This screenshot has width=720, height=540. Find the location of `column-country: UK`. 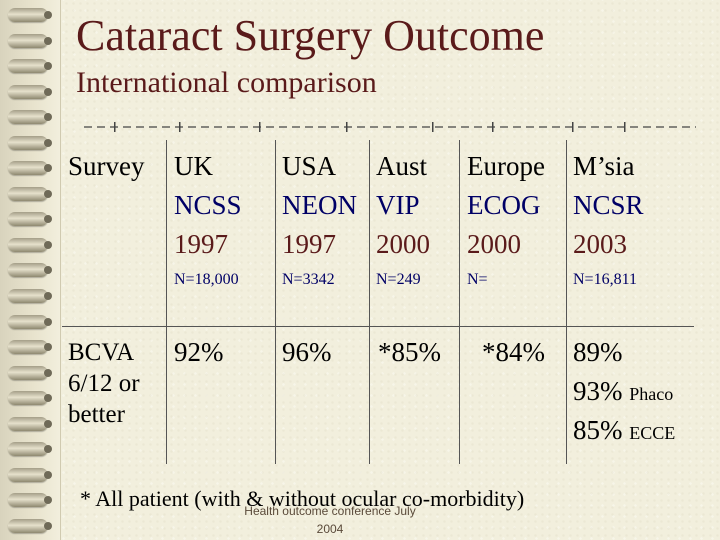

column-country: UK is located at coordinates (193, 166).